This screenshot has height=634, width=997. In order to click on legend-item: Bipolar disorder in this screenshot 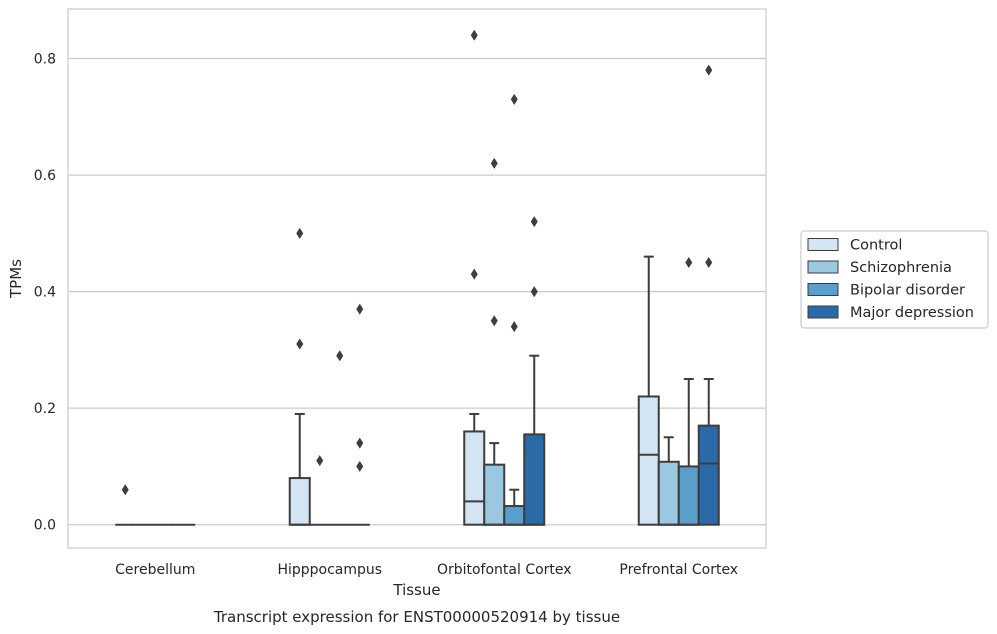, I will do `click(886, 291)`.